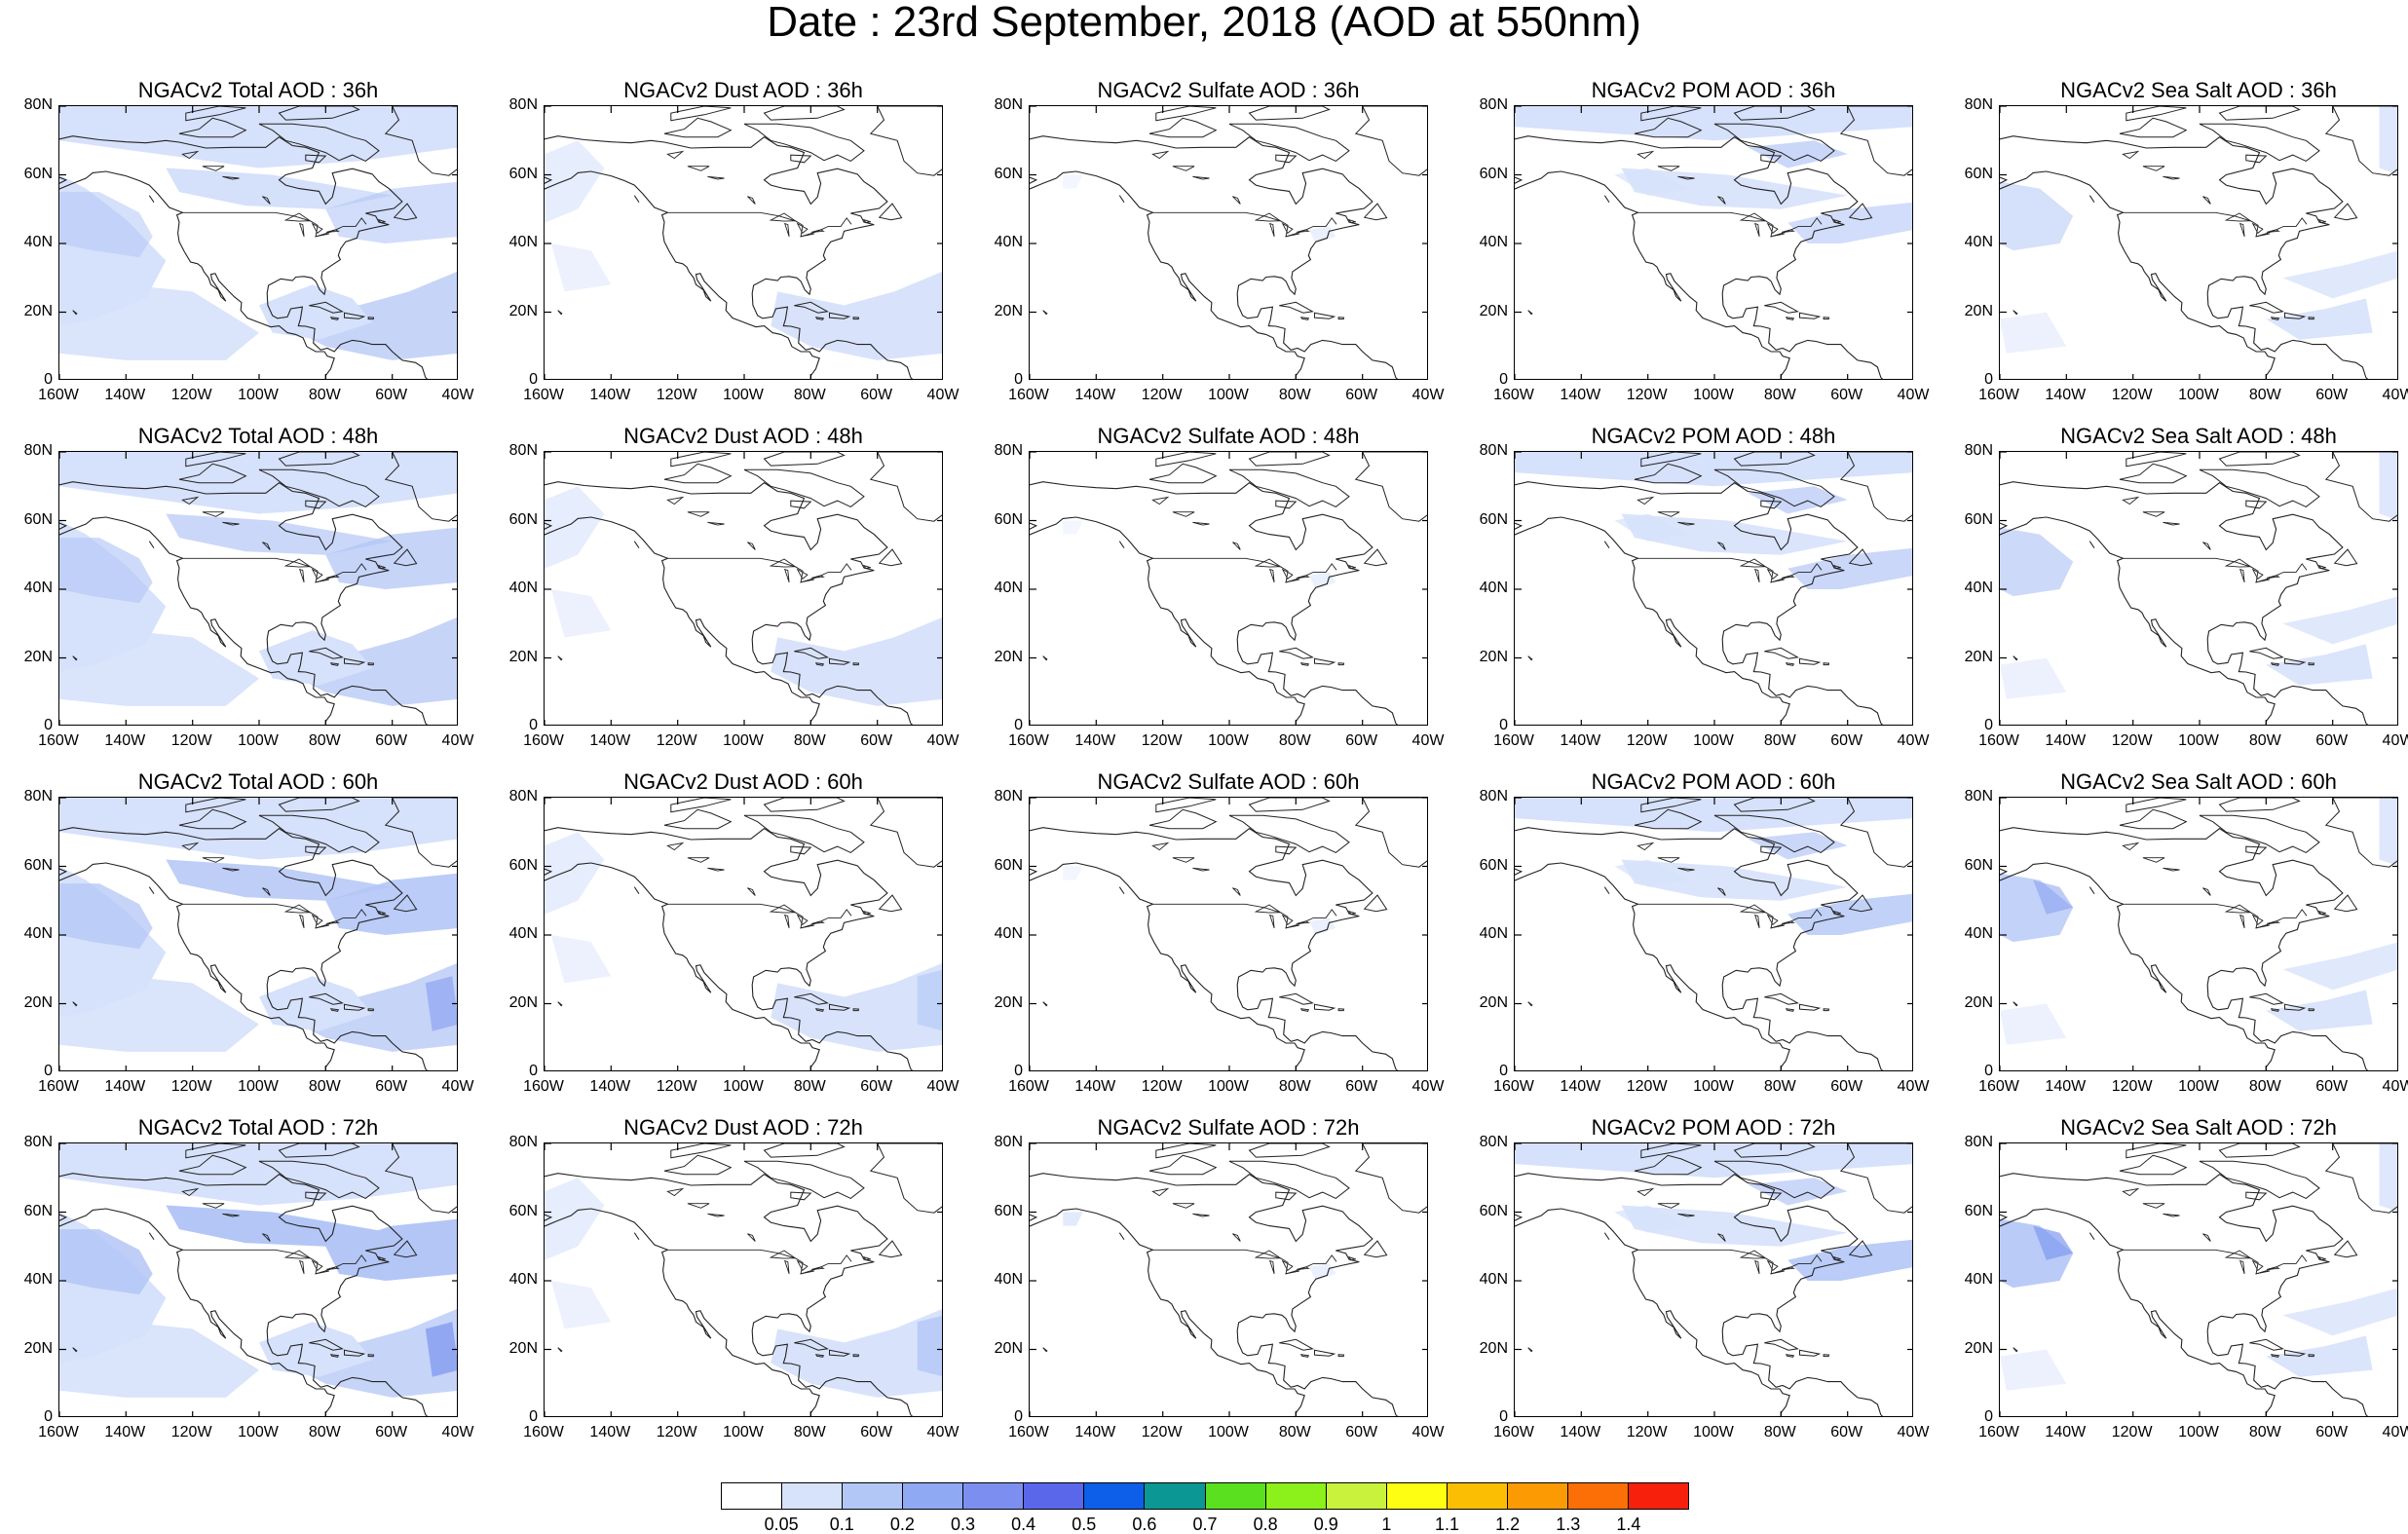 The height and width of the screenshot is (1534, 2408). I want to click on lat-tick-label: 60N, so click(1493, 1210).